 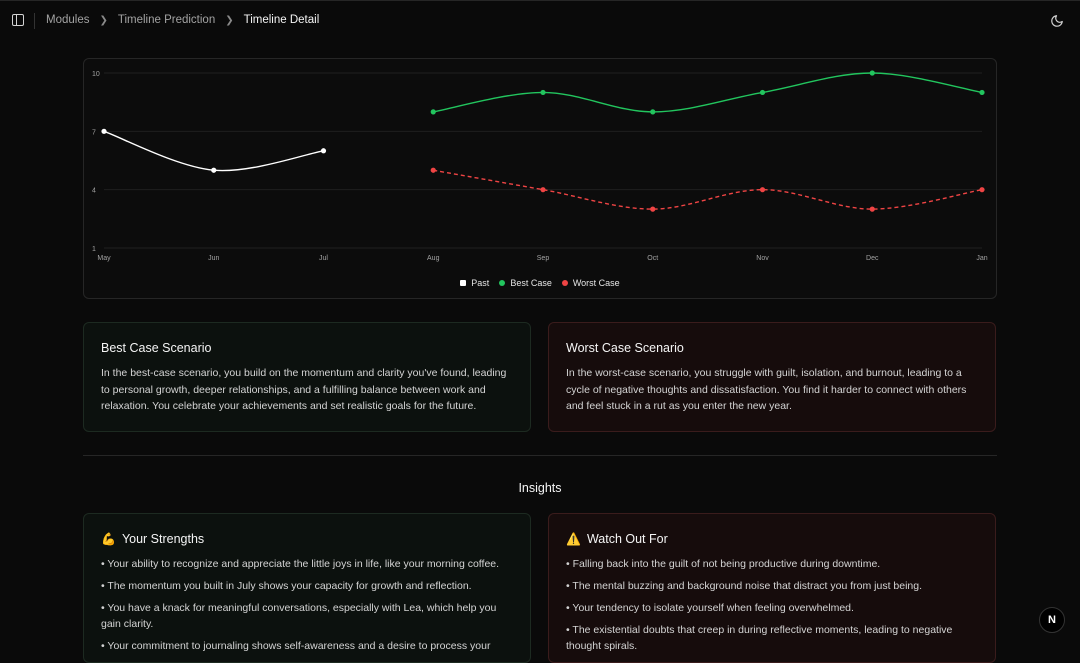 What do you see at coordinates (68, 20) in the screenshot?
I see `breadcrumb-modules: Modules` at bounding box center [68, 20].